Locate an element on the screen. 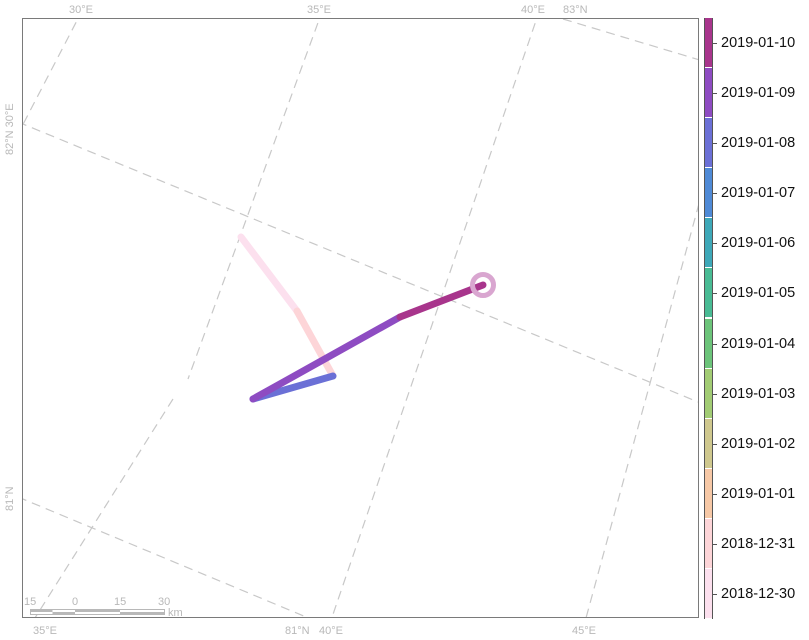 This screenshot has width=809, height=640. drift-track is located at coordinates (362, 318).